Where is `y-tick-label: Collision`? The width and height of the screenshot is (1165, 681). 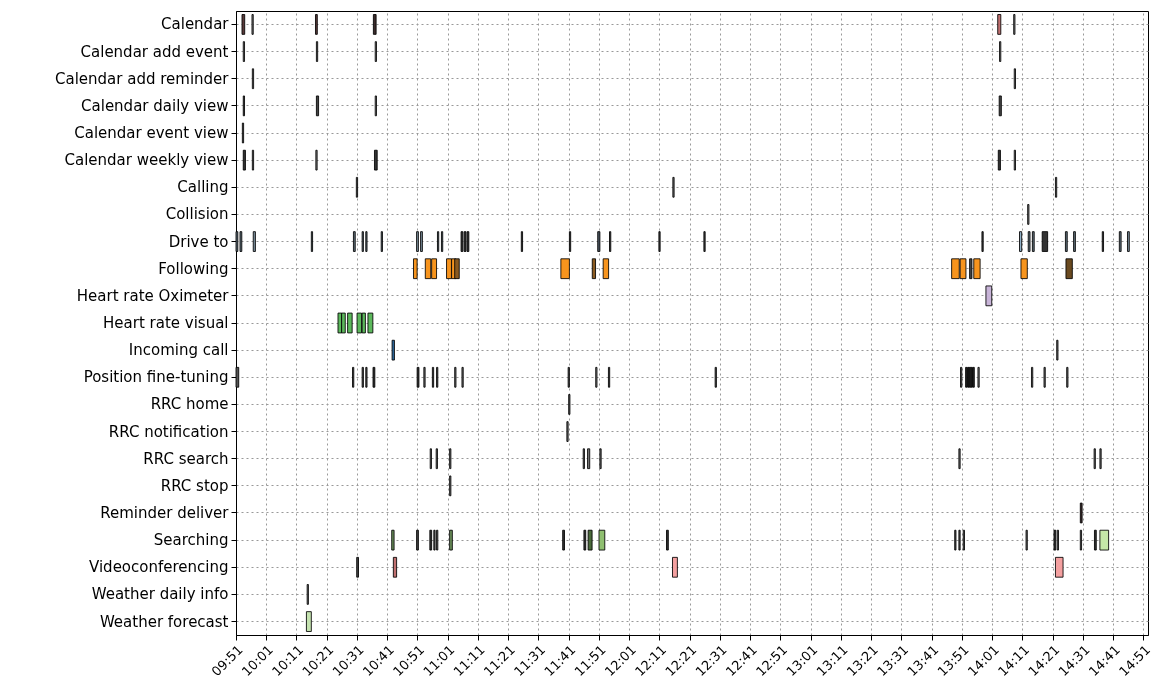 y-tick-label: Collision is located at coordinates (197, 214).